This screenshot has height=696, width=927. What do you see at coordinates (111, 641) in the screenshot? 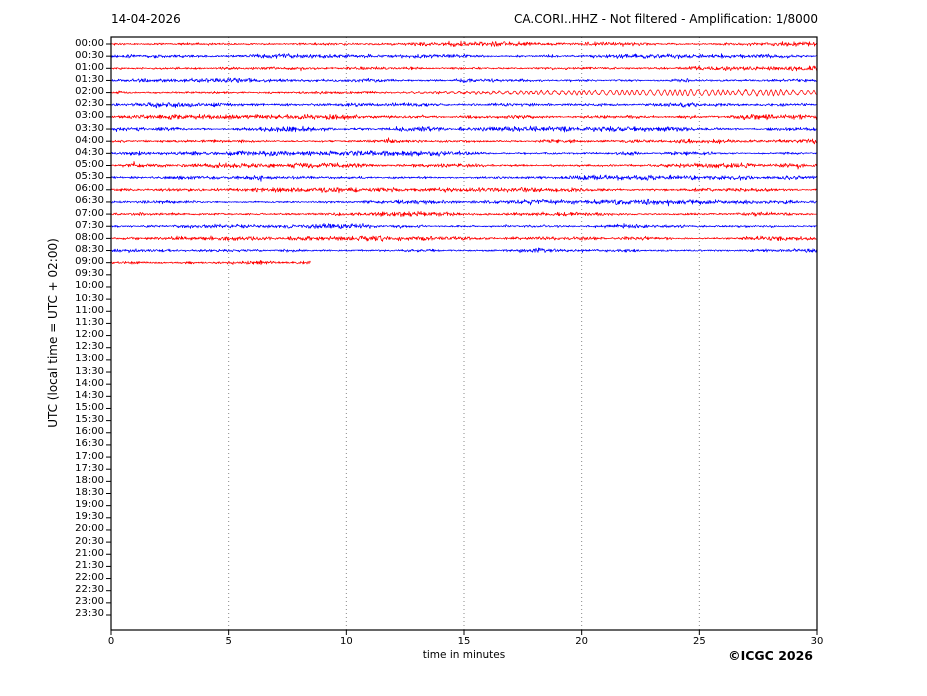
I see `x-tick-label: 0` at bounding box center [111, 641].